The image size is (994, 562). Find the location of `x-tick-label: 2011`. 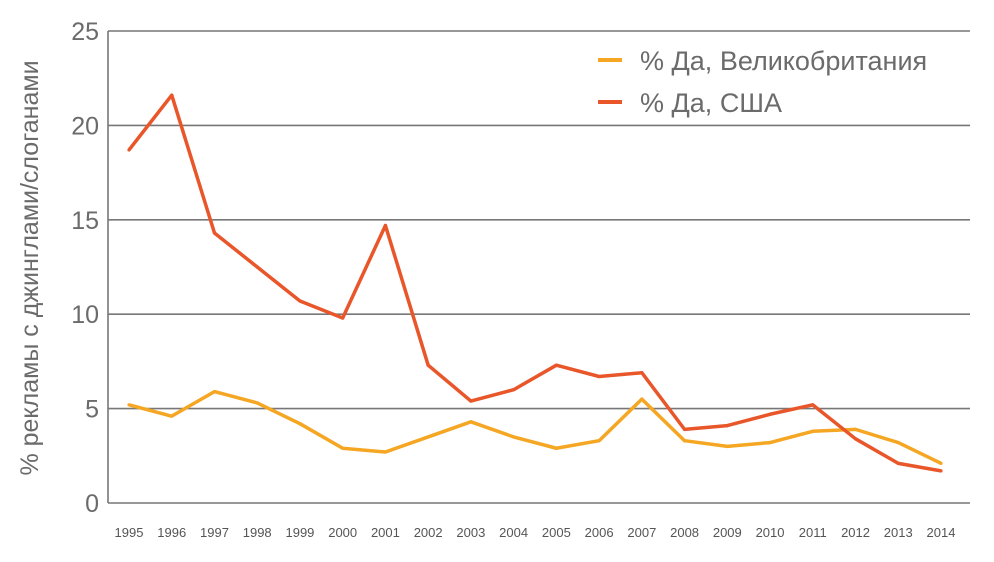

x-tick-label: 2011 is located at coordinates (813, 532).